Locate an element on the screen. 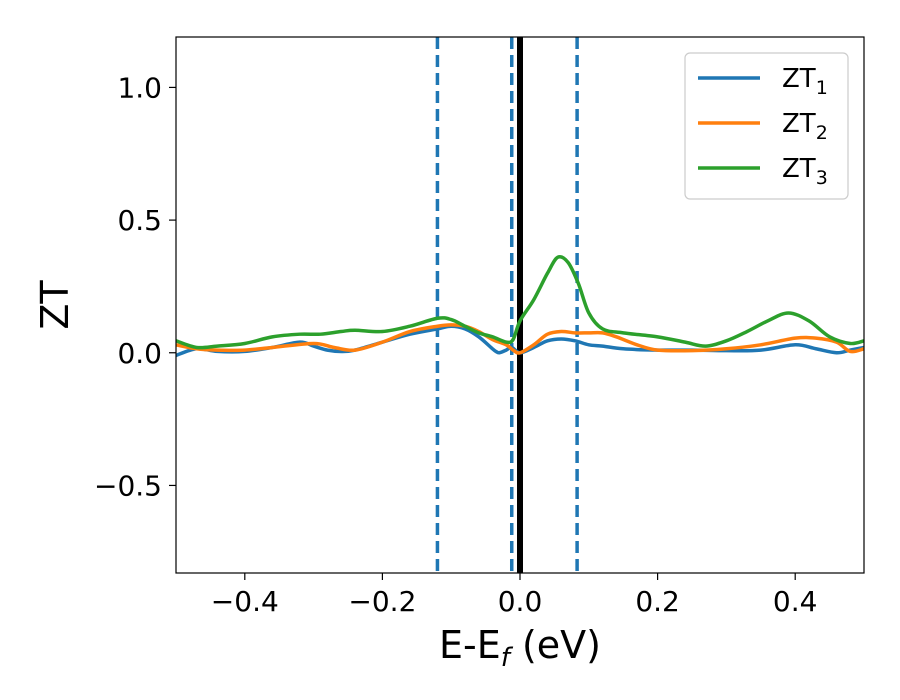  y-tick-label: 0.5 is located at coordinates (139, 220).